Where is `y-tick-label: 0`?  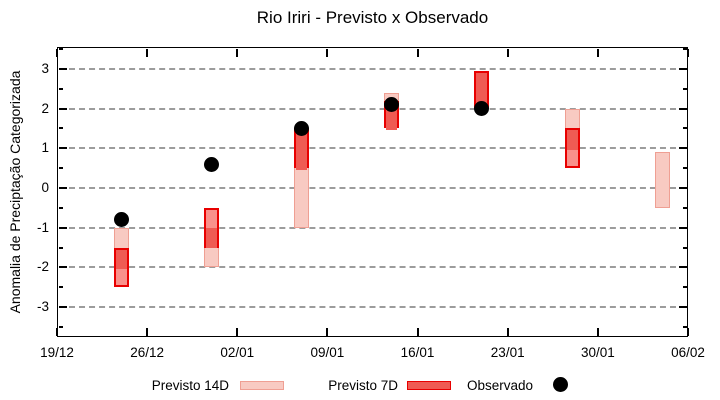
y-tick-label: 0 is located at coordinates (45, 188).